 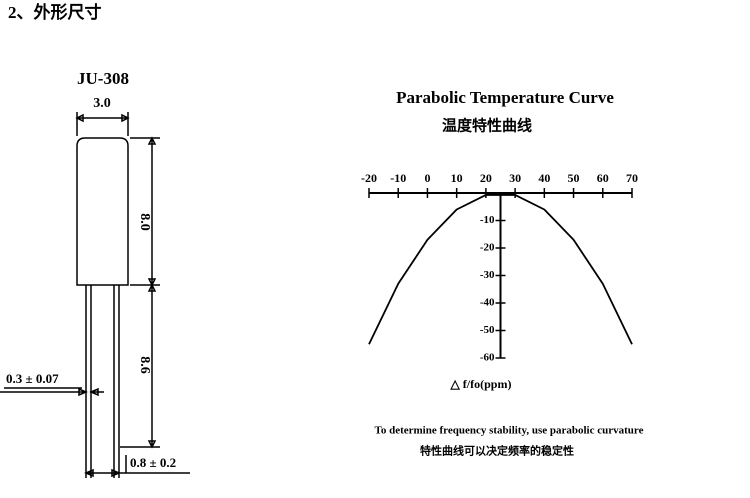 I want to click on chart-subtitle: 温度特性曲线, so click(x=487, y=125).